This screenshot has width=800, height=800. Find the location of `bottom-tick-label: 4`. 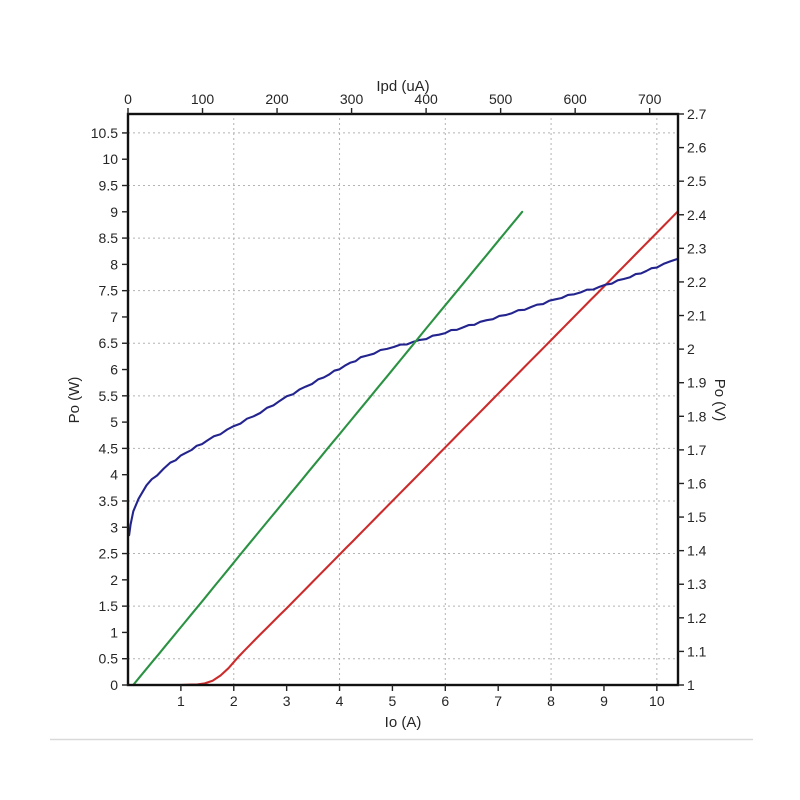

bottom-tick-label: 4 is located at coordinates (340, 701).